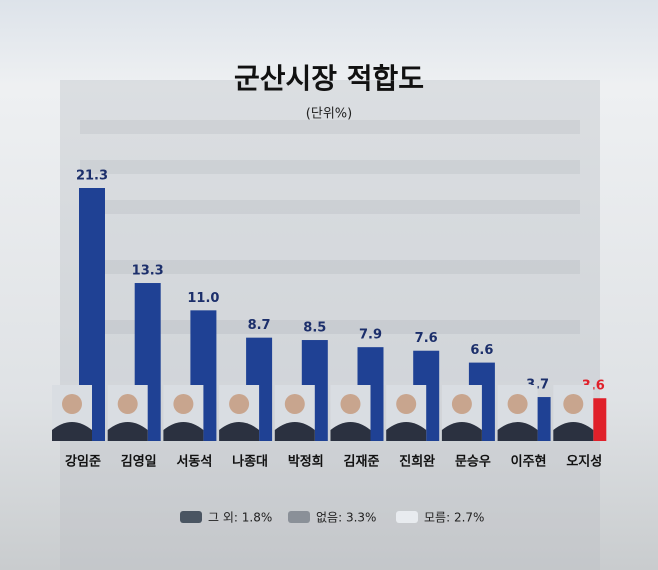  What do you see at coordinates (426, 338) in the screenshot?
I see `value-label: 7.6` at bounding box center [426, 338].